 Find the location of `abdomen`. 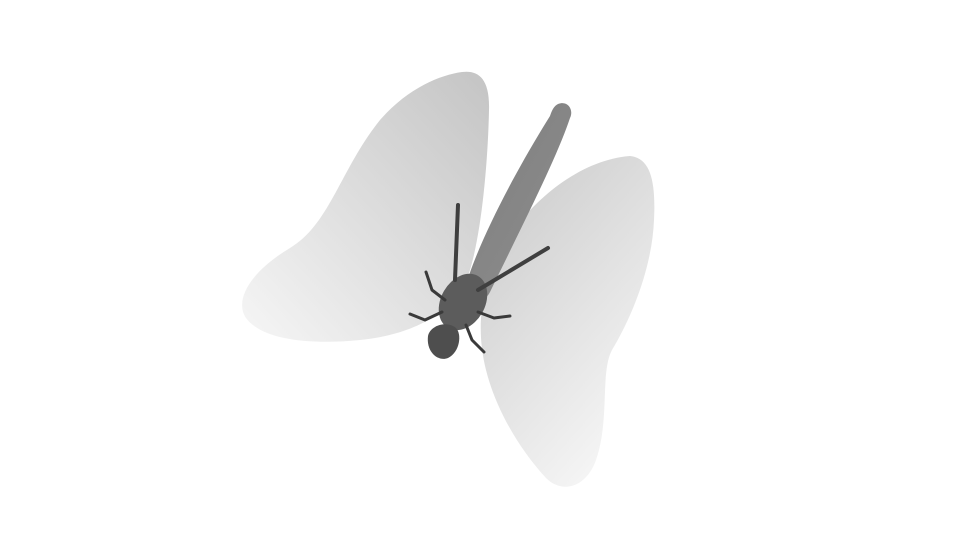

abdomen is located at coordinates (518, 202).